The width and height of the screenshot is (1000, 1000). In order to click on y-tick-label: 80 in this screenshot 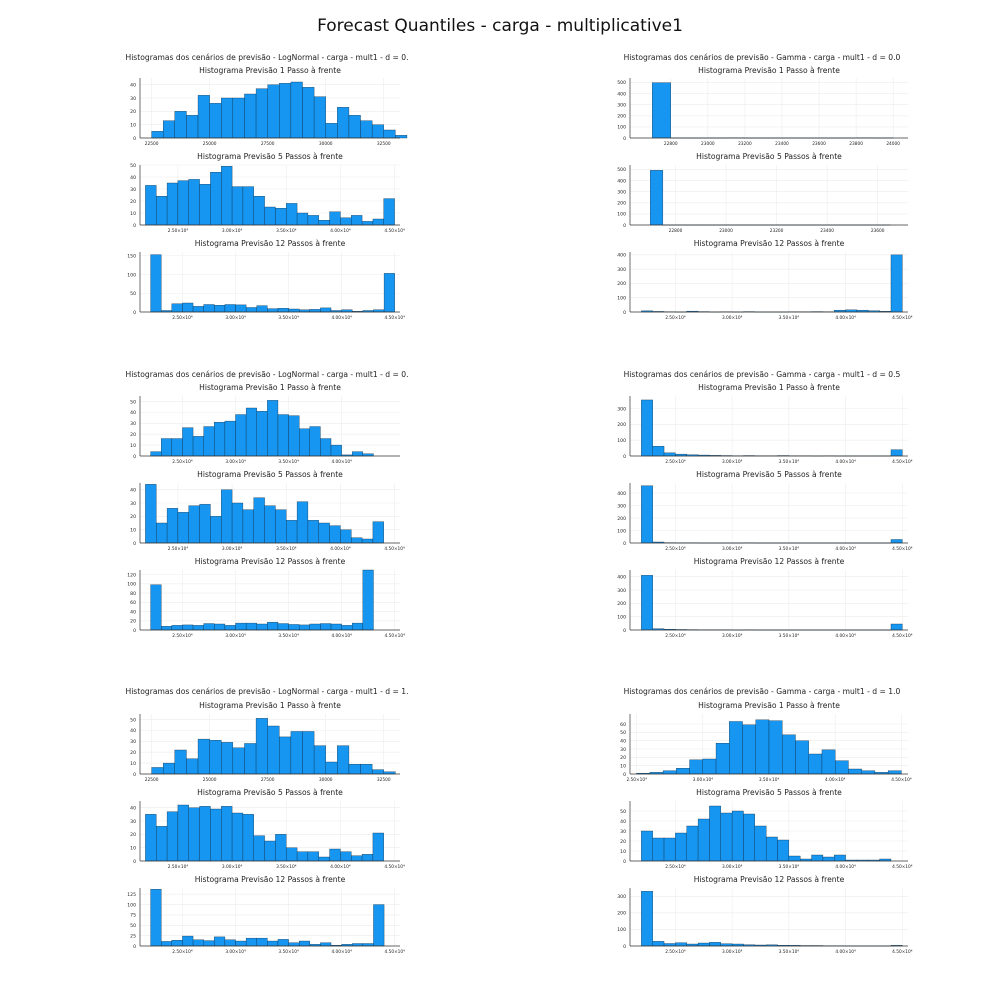, I will do `click(133, 594)`.